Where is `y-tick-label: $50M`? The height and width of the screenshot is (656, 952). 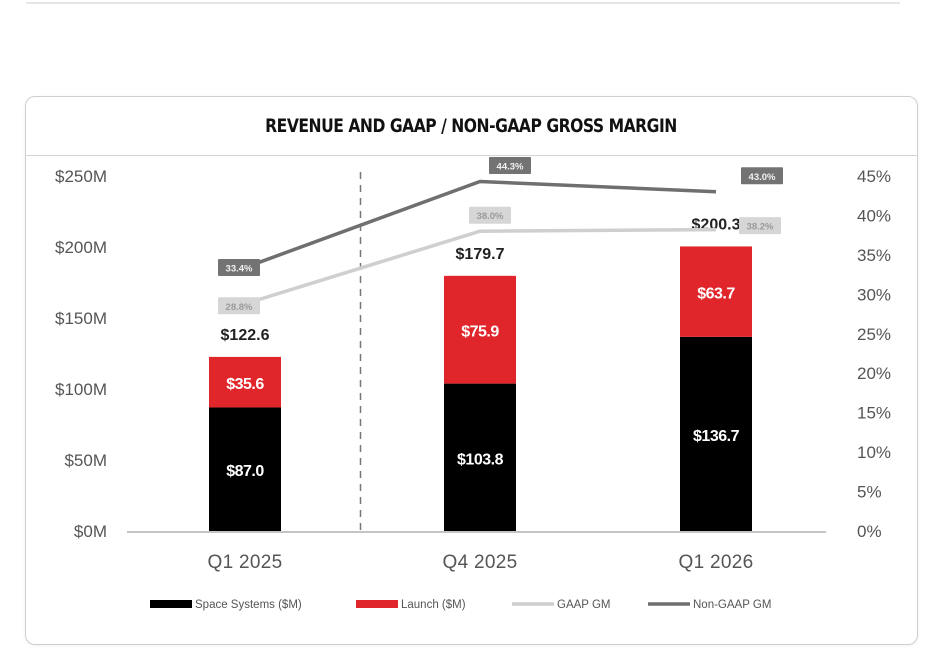 y-tick-label: $50M is located at coordinates (85, 460).